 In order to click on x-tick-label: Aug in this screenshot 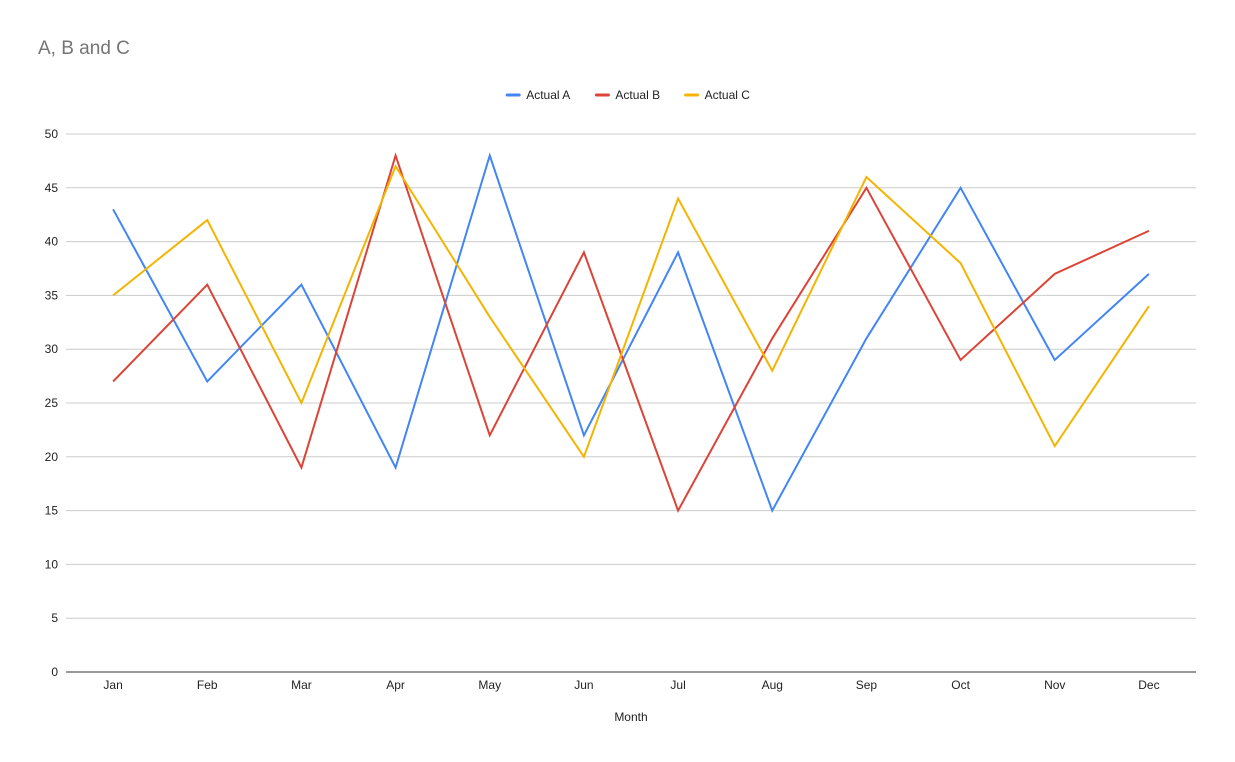, I will do `click(772, 685)`.